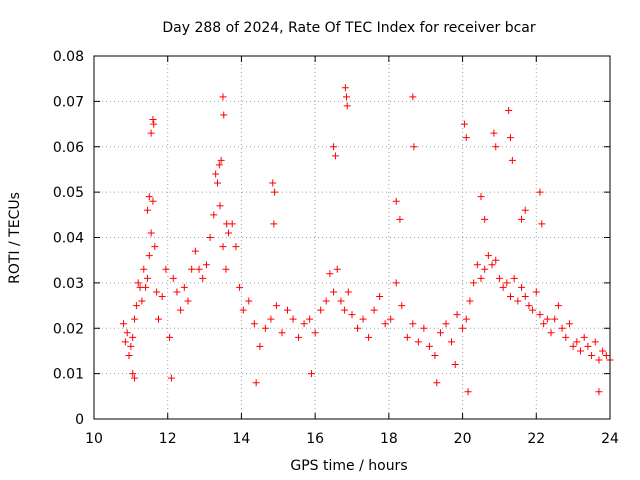 The width and height of the screenshot is (640, 480). Describe the element at coordinates (68, 375) in the screenshot. I see `y-tick-label: 0.01` at that location.